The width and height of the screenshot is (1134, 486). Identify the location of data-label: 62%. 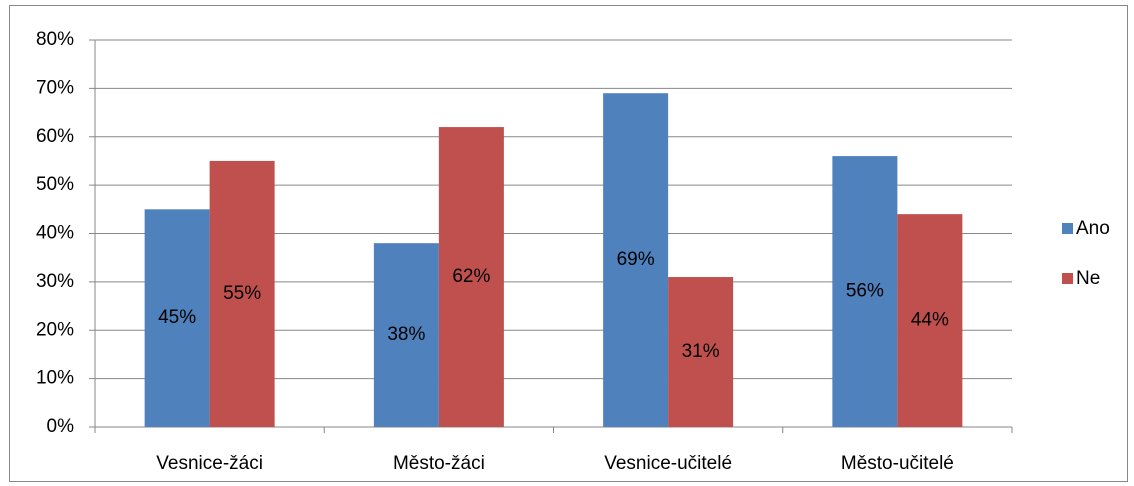
(471, 276).